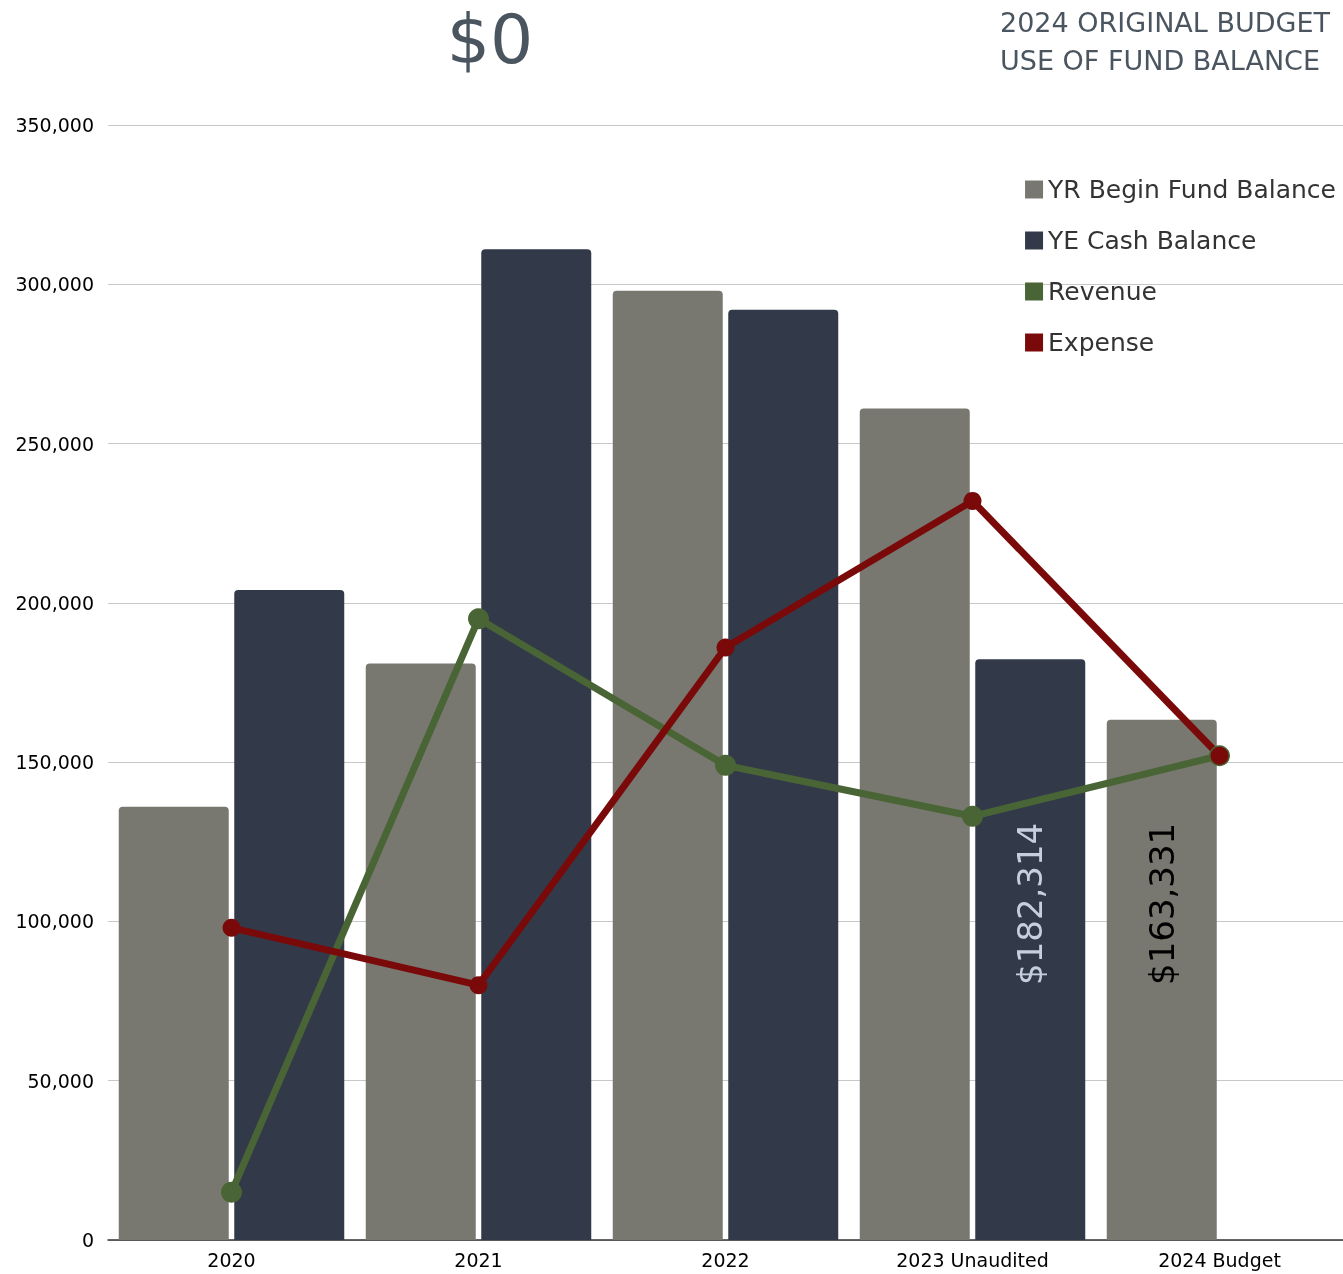 This screenshot has width=1343, height=1274. Describe the element at coordinates (478, 1259) in the screenshot. I see `x-tick-label: 2021` at that location.